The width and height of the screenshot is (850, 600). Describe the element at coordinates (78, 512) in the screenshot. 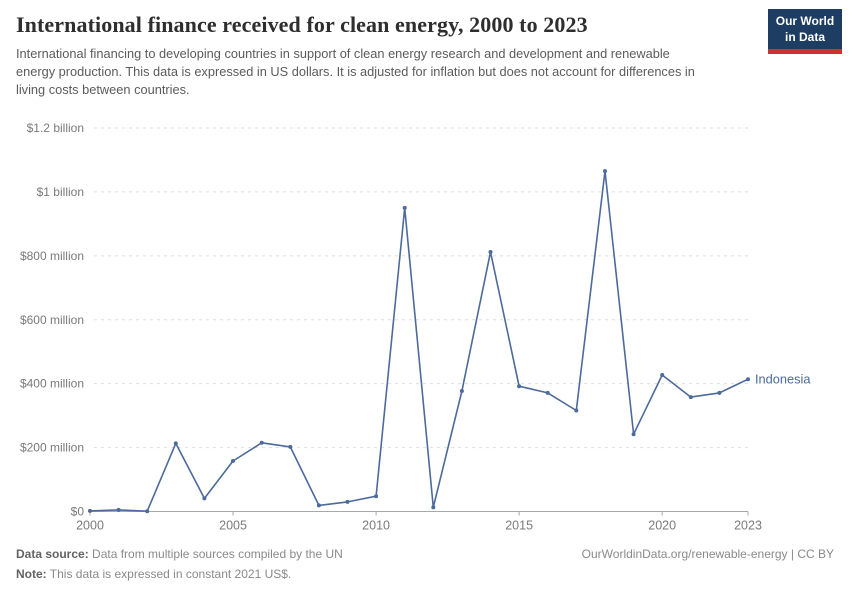

I see `y-axis-label: $0` at that location.